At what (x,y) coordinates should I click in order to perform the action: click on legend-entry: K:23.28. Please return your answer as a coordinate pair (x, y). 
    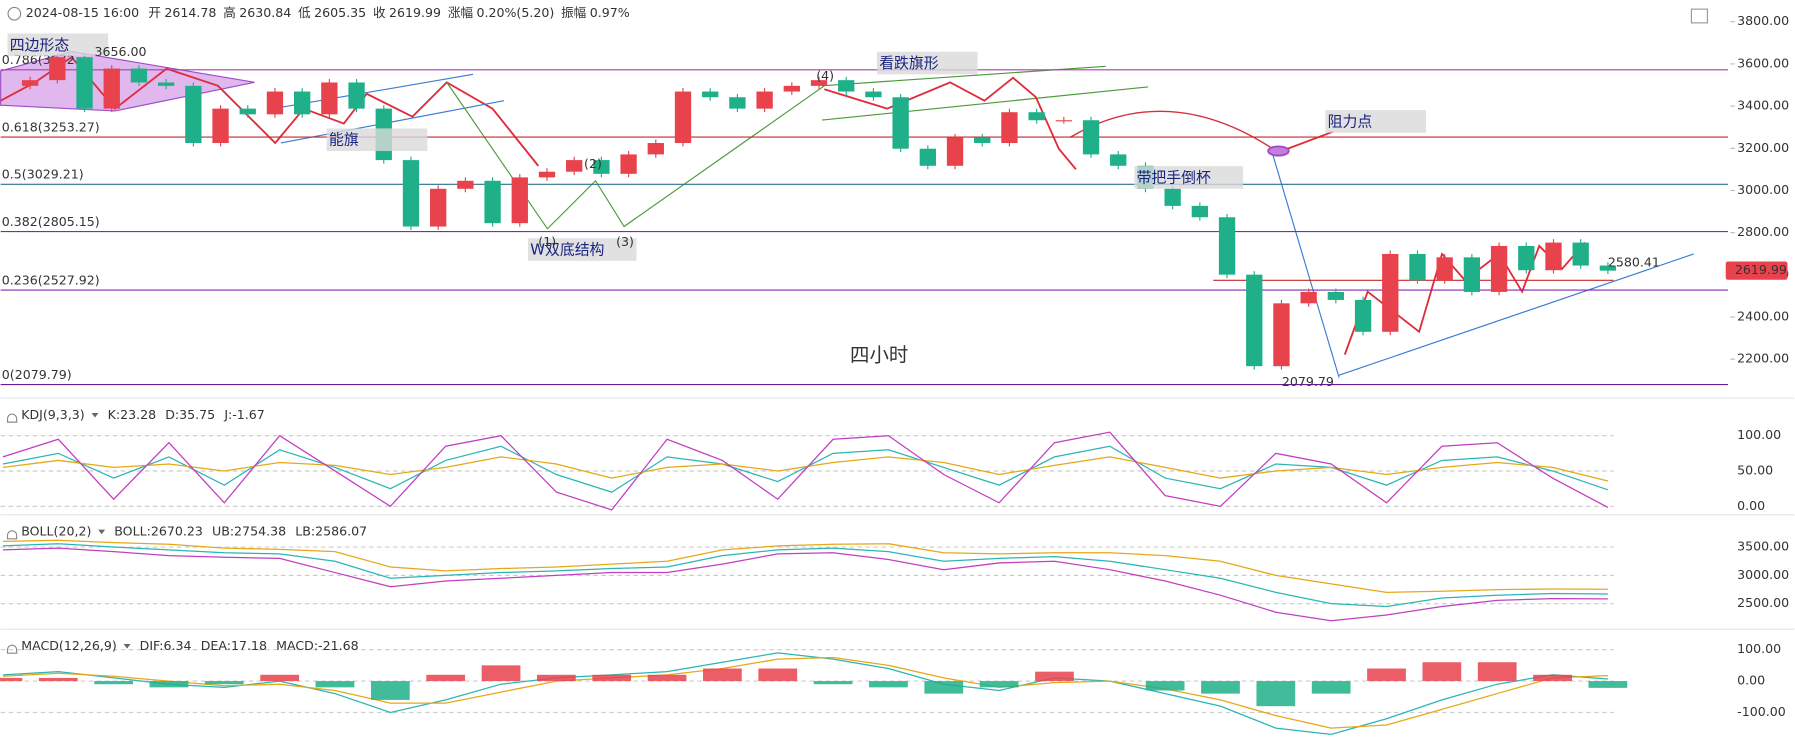
    Looking at the image, I should click on (132, 414).